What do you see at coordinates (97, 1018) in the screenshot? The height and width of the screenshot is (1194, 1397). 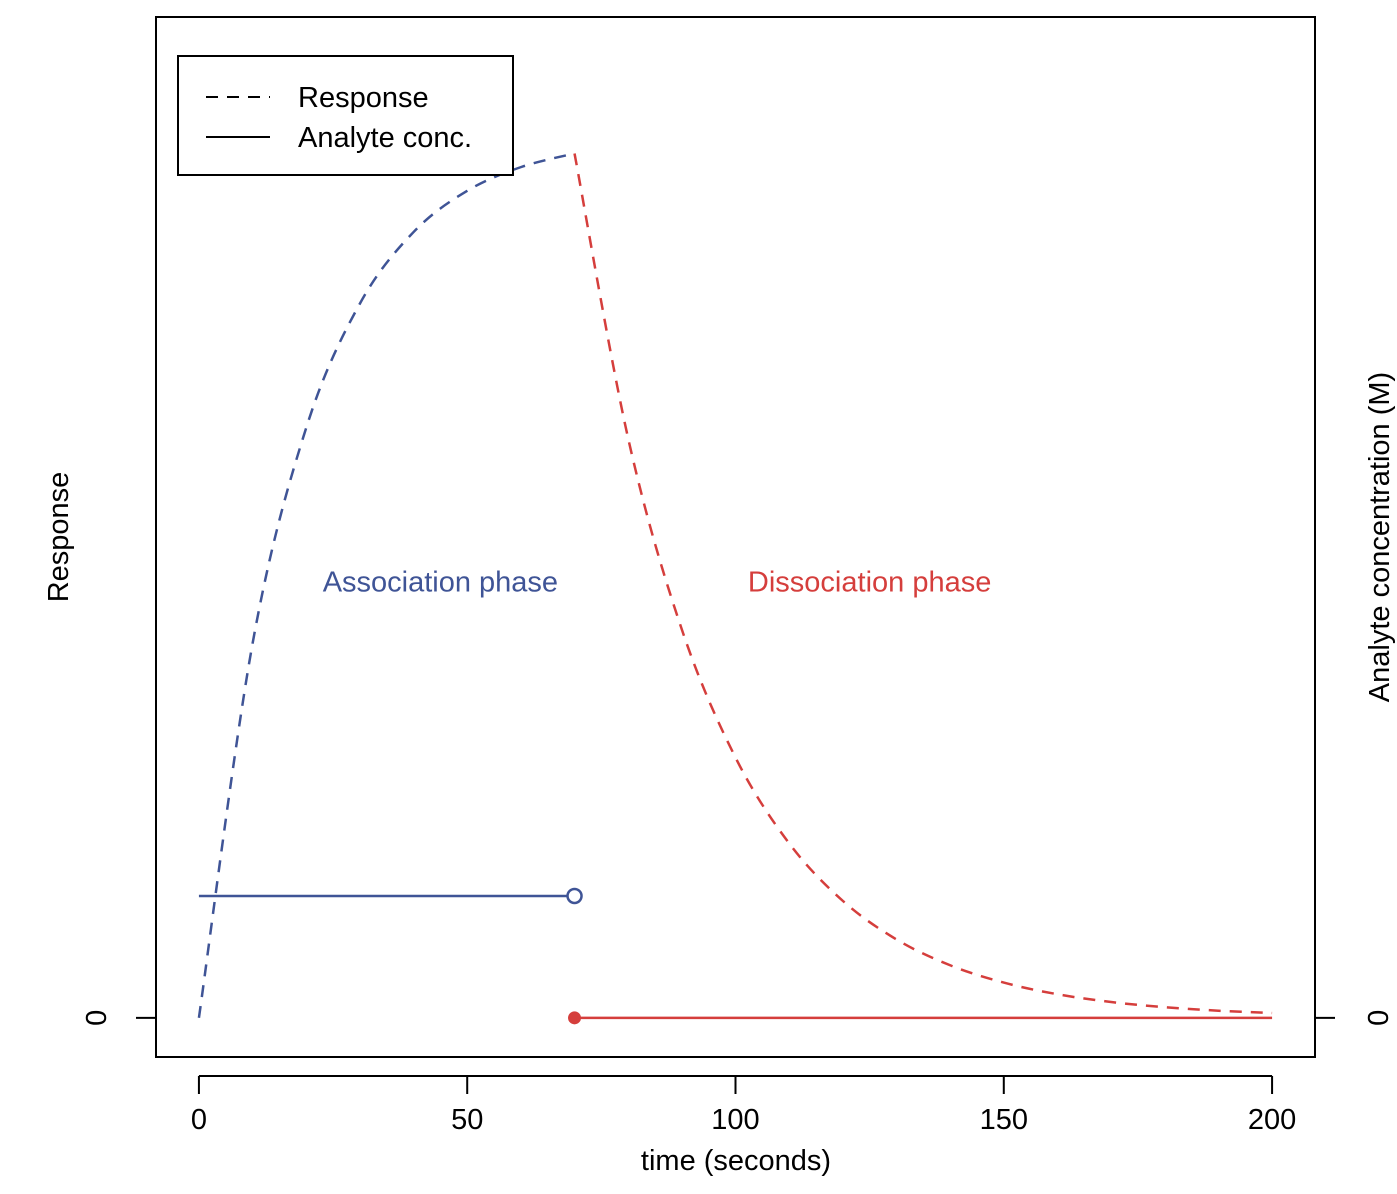 I see `y-tick-label: 0` at bounding box center [97, 1018].